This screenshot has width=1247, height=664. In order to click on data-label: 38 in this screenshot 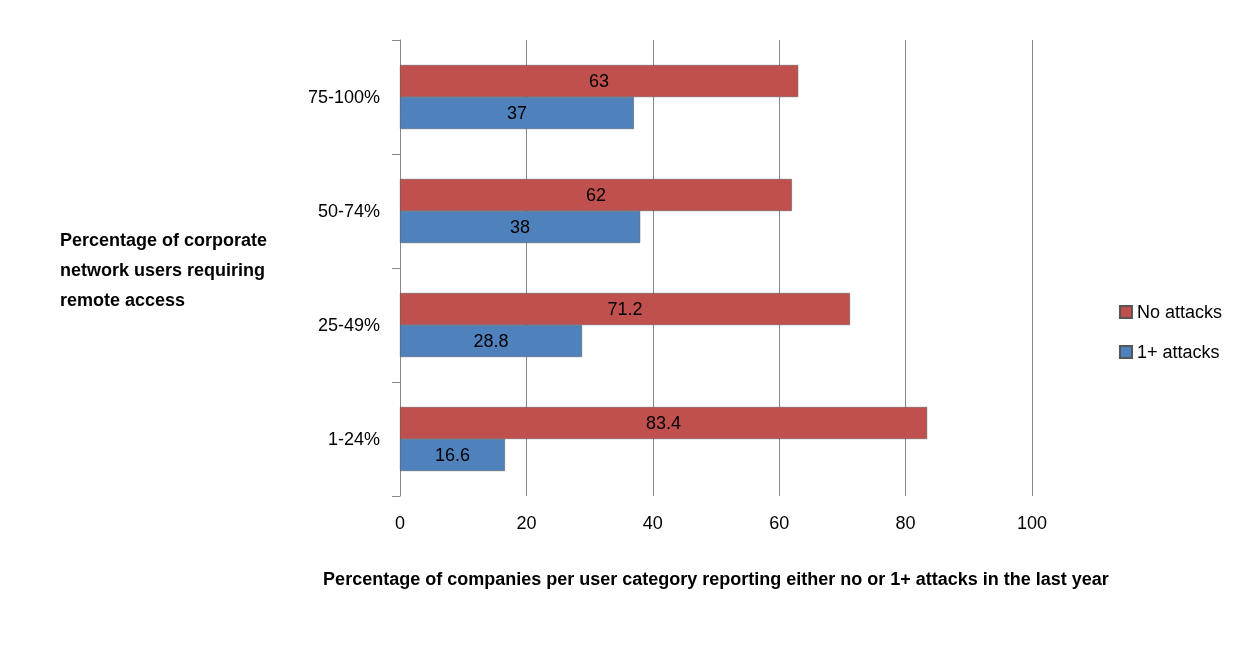, I will do `click(520, 227)`.